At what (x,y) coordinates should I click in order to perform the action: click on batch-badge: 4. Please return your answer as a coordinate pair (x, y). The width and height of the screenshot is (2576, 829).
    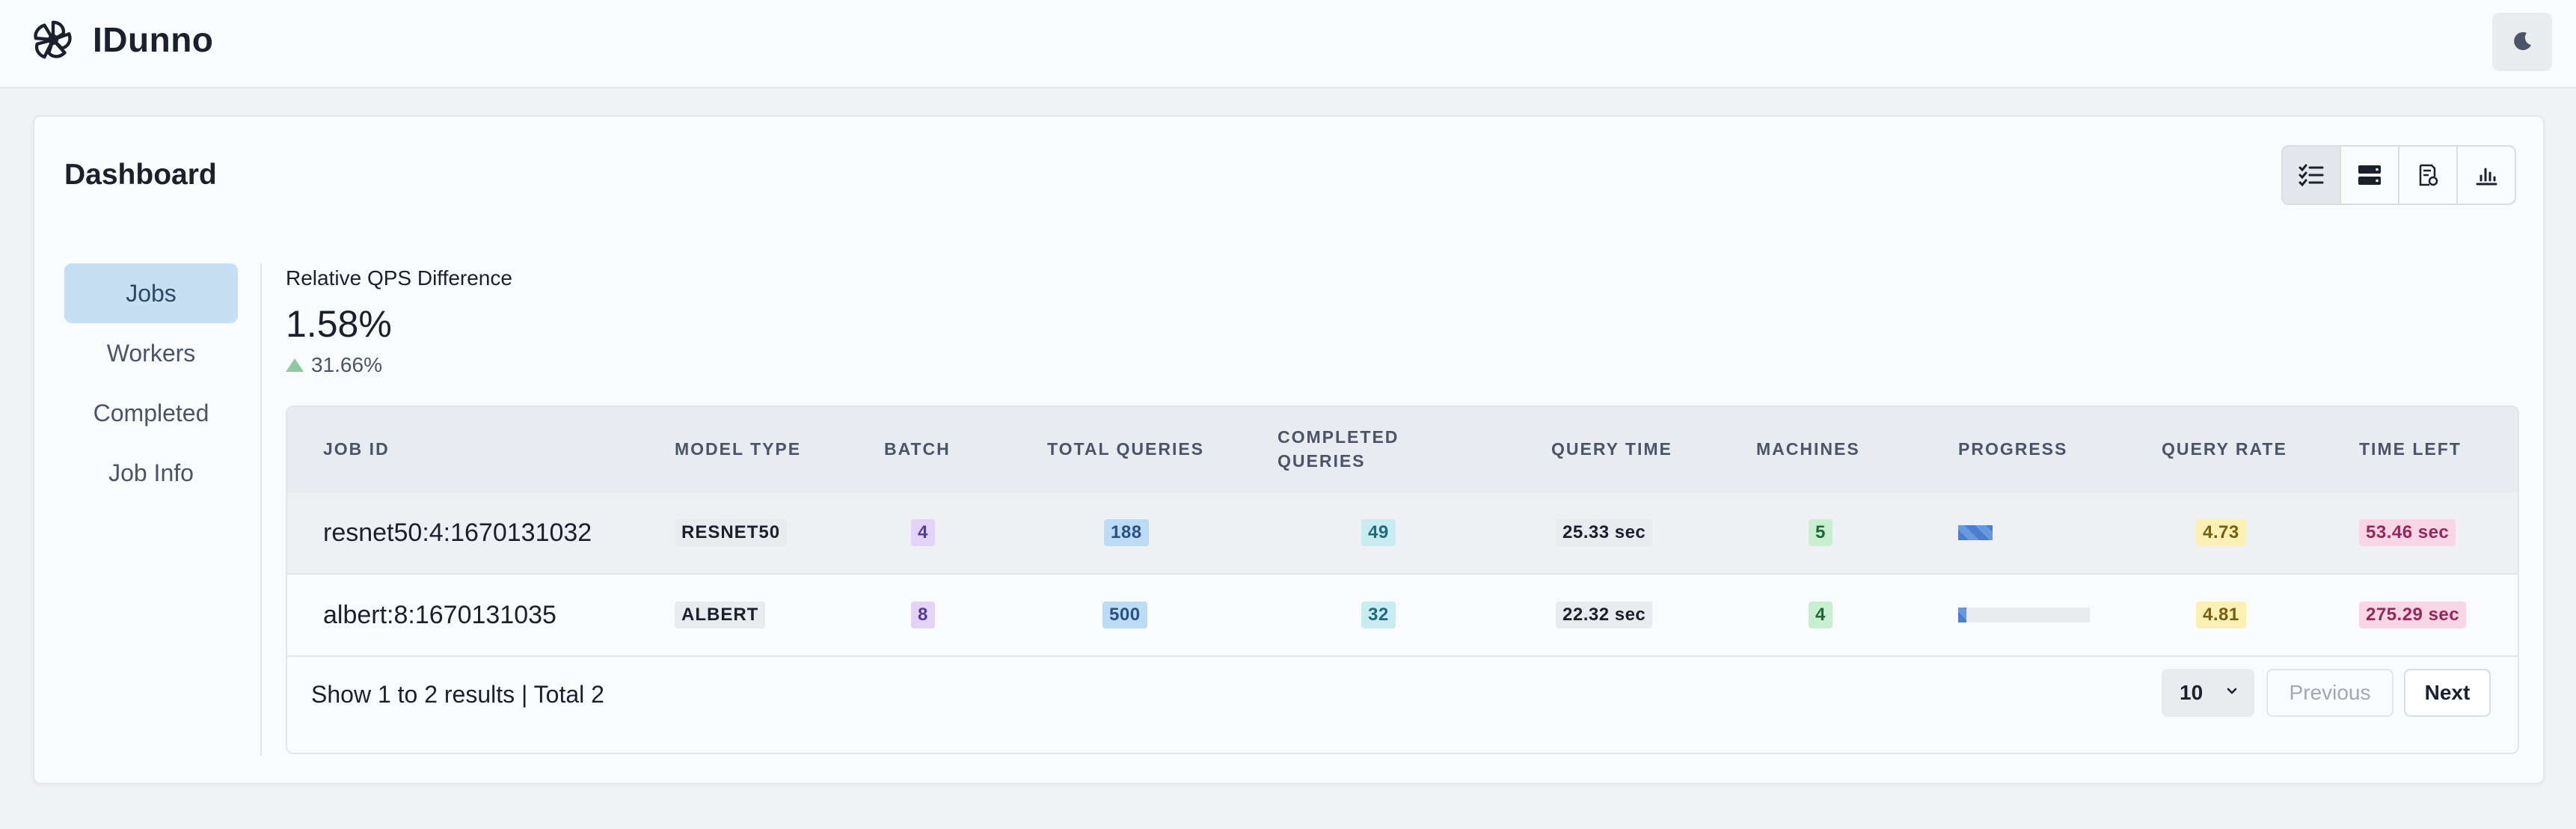
    Looking at the image, I should click on (923, 532).